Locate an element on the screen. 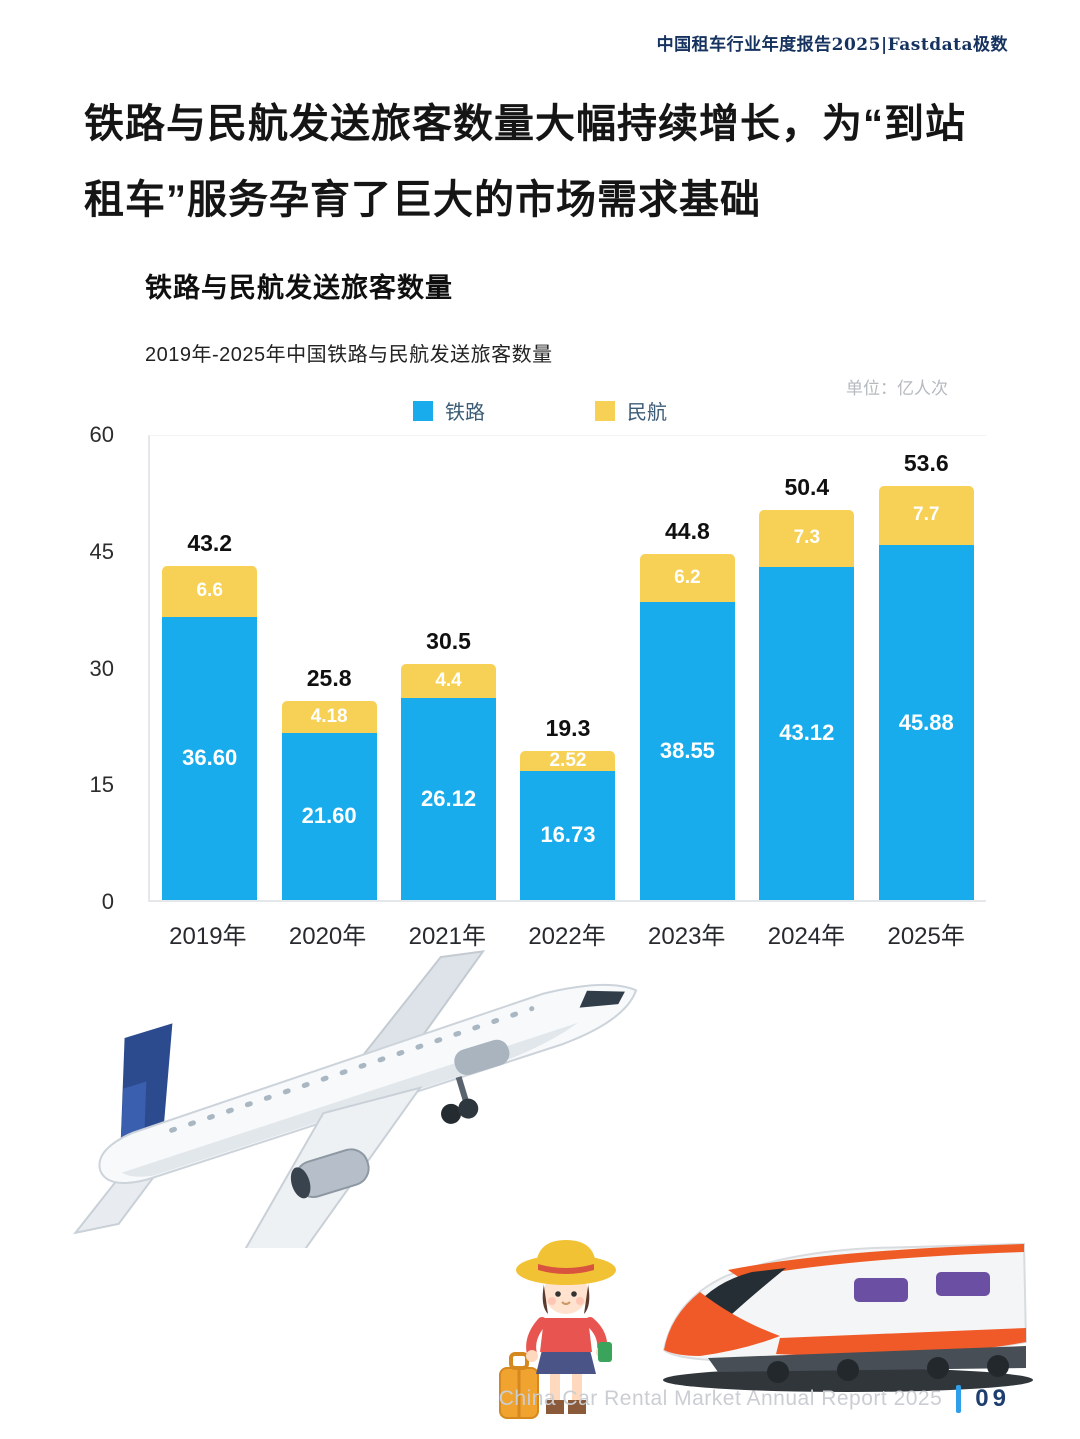 The width and height of the screenshot is (1080, 1439). airplane-fuselage is located at coordinates (368, 1083).